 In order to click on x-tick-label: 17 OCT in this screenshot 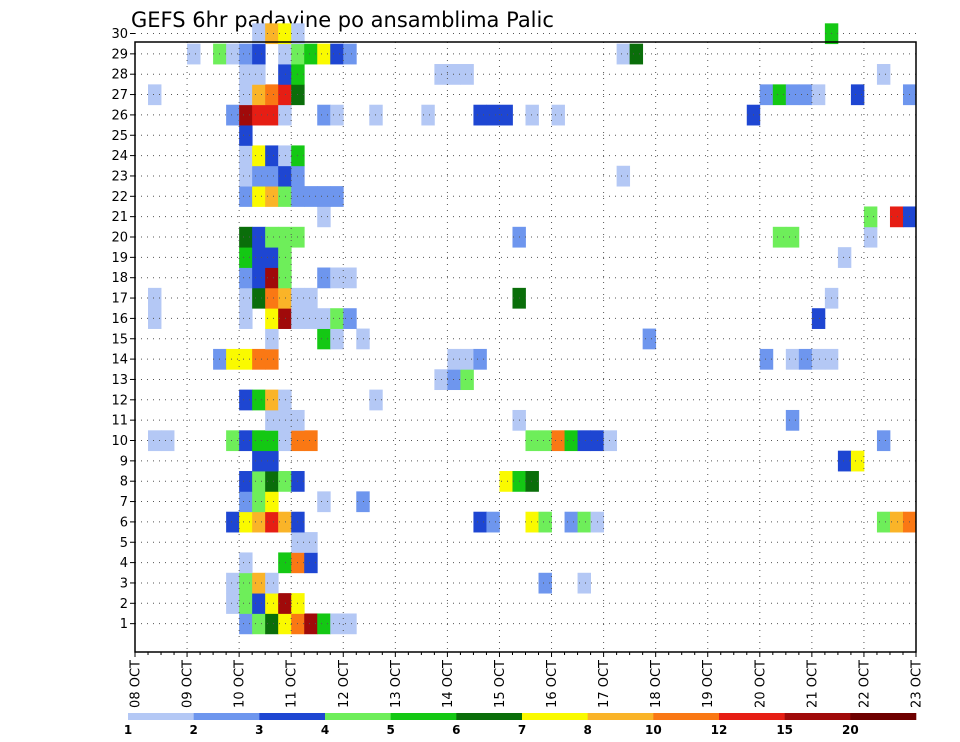, I will do `click(604, 684)`.